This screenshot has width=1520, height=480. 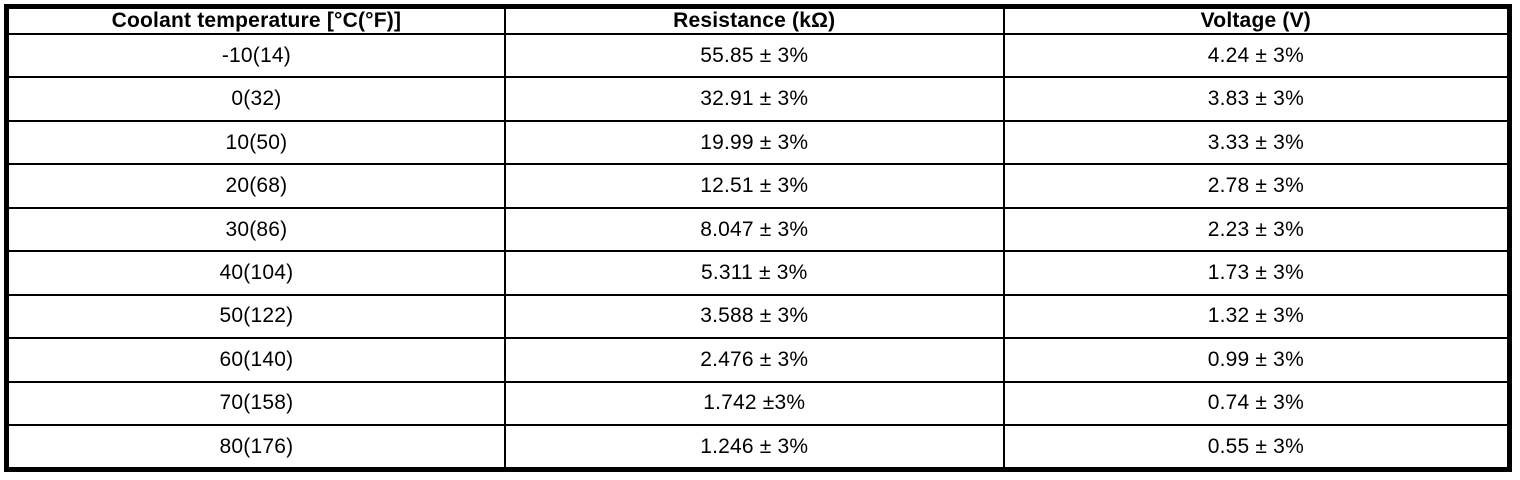 I want to click on cell-temperature: 70(158), so click(x=257, y=403).